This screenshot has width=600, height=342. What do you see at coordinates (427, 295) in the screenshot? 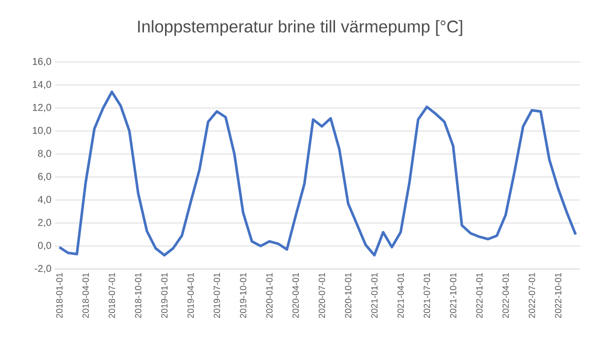
I see `x-tick-label: 2021-07-01` at bounding box center [427, 295].